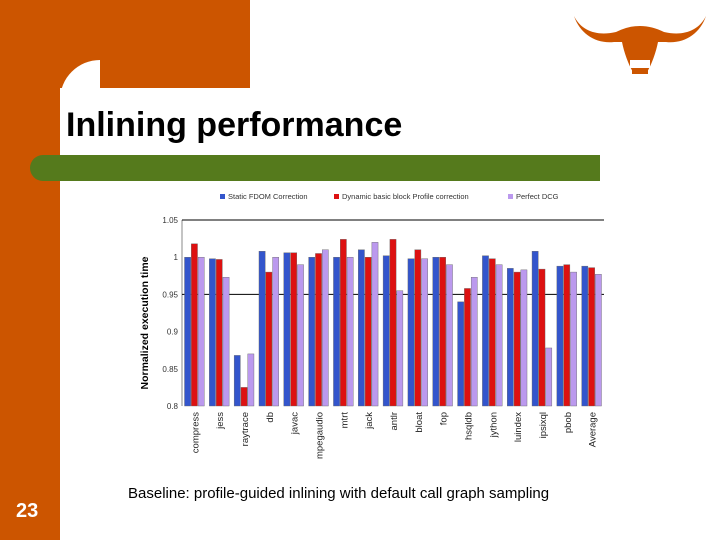 The image size is (720, 540). What do you see at coordinates (173, 406) in the screenshot?
I see `y-tick-label: 0.8` at bounding box center [173, 406].